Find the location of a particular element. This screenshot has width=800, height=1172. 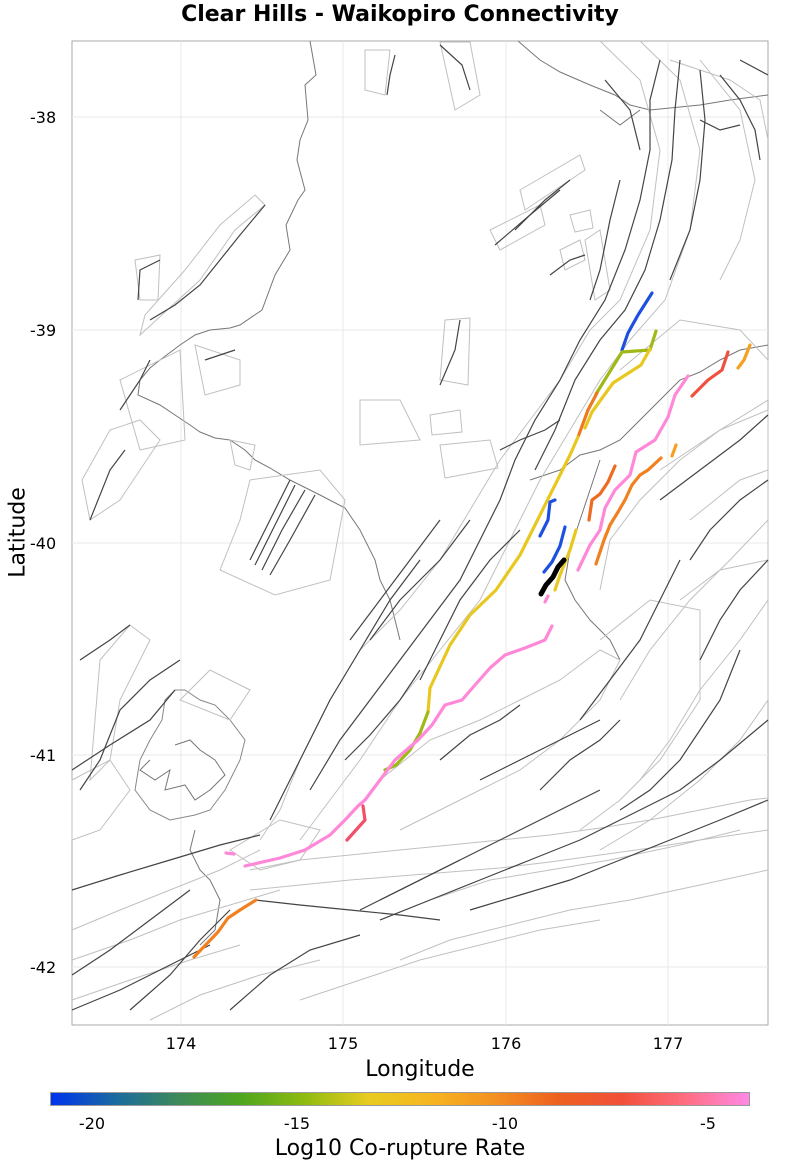

x-tick-label: 175 is located at coordinates (343, 1043).